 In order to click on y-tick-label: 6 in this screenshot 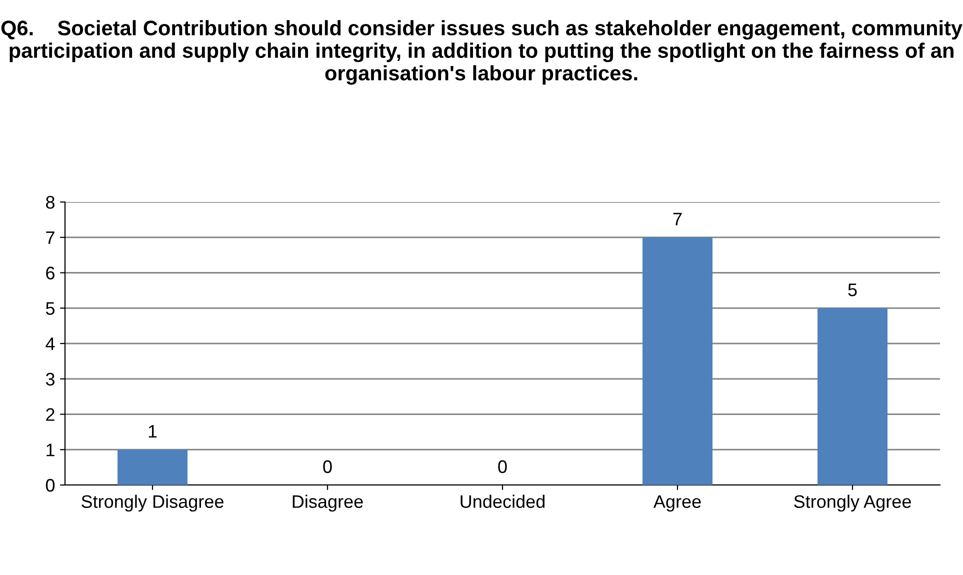, I will do `click(50, 273)`.